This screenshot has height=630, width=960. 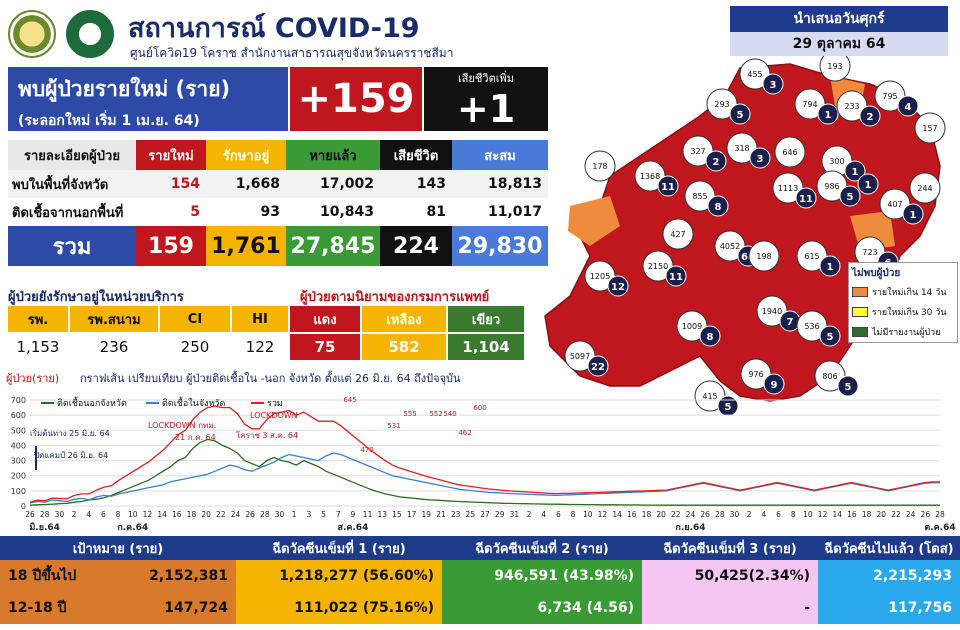 What do you see at coordinates (600, 276) in the screenshot?
I see `district-count: 1205` at bounding box center [600, 276].